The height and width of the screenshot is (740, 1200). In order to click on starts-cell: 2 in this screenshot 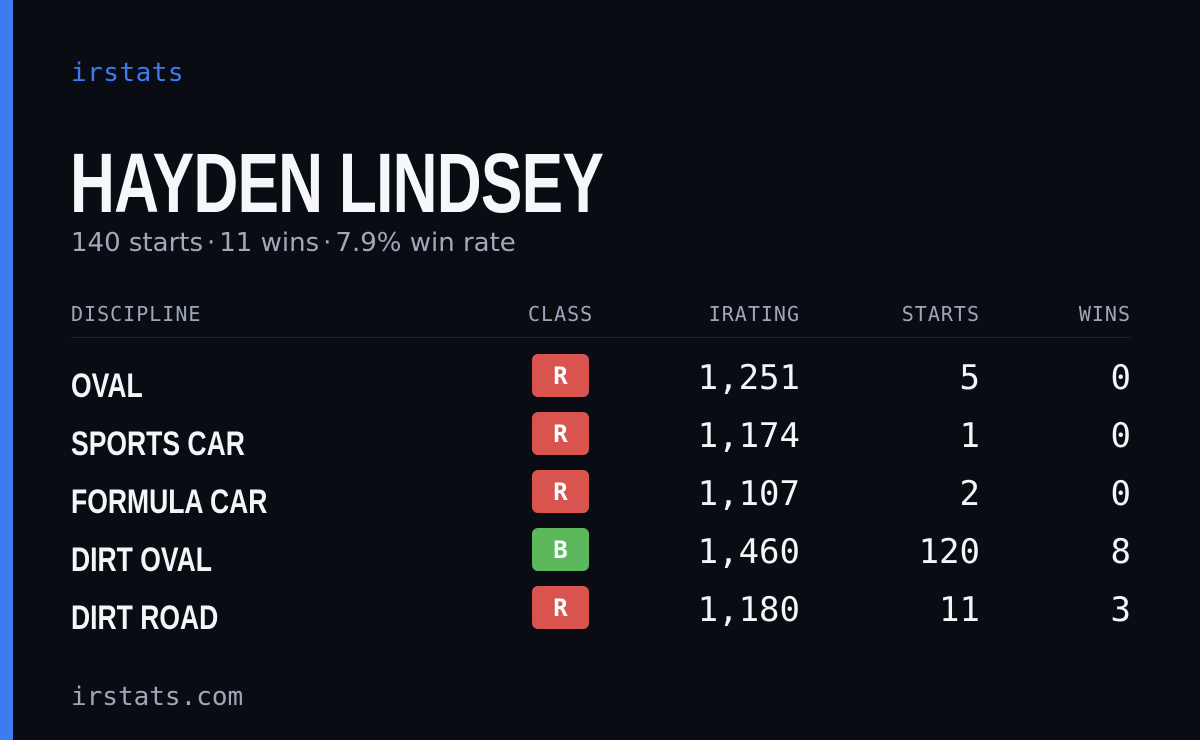, I will do `click(969, 494)`.